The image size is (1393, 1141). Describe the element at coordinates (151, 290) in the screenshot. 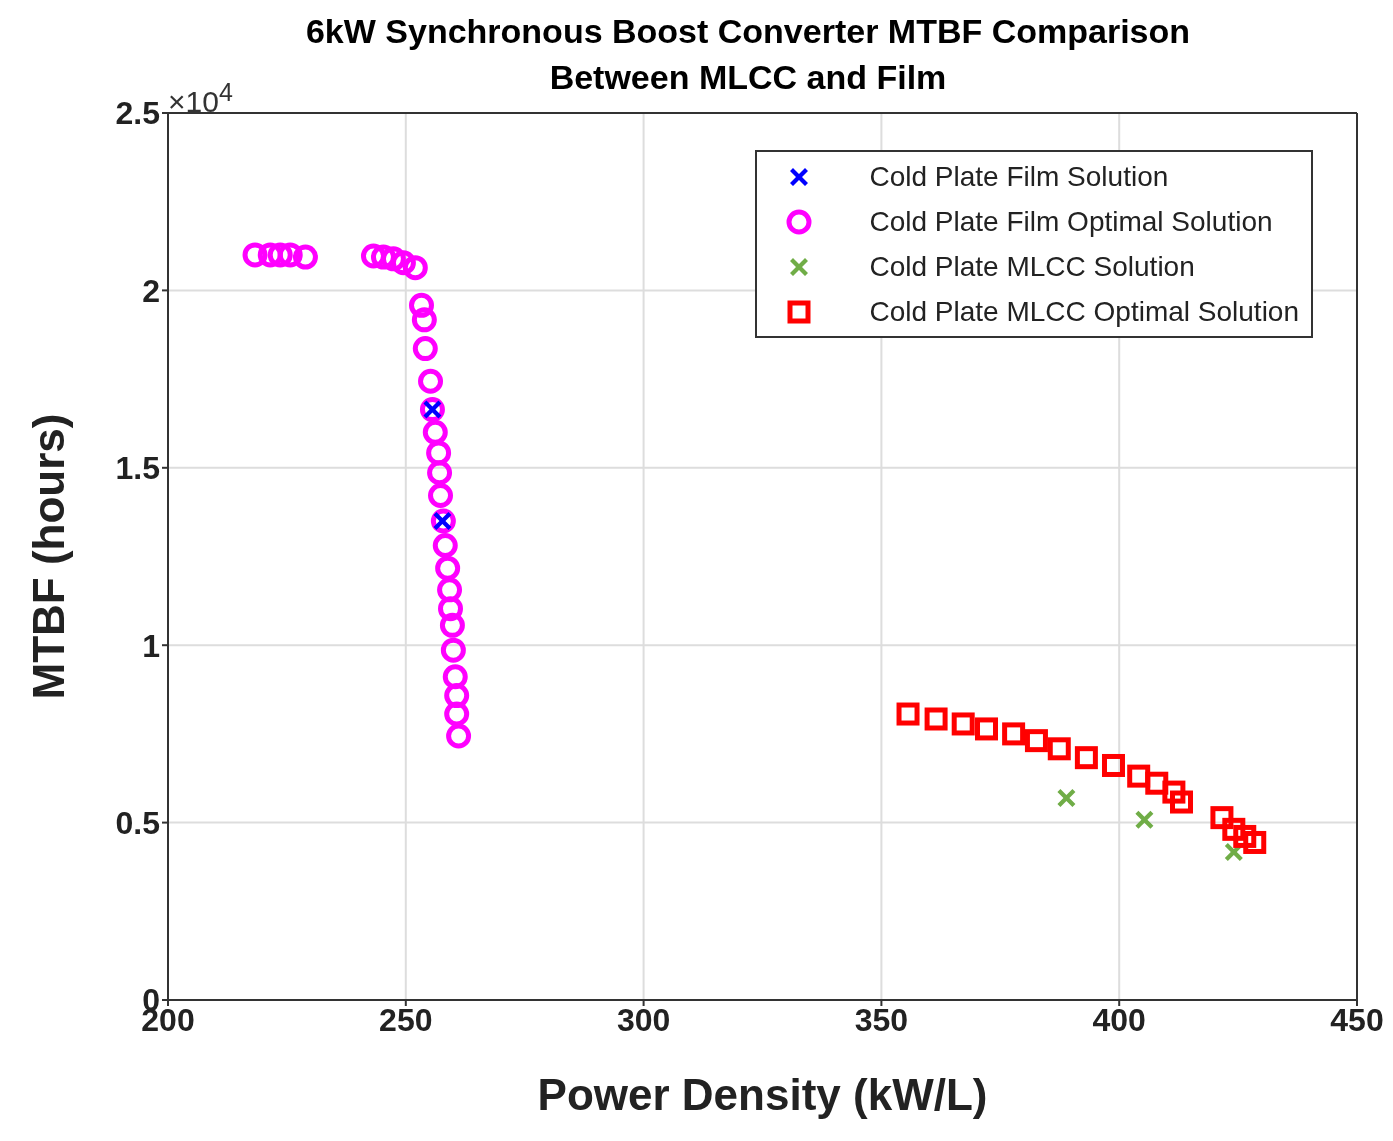

I see `y-tick-label: 2` at that location.